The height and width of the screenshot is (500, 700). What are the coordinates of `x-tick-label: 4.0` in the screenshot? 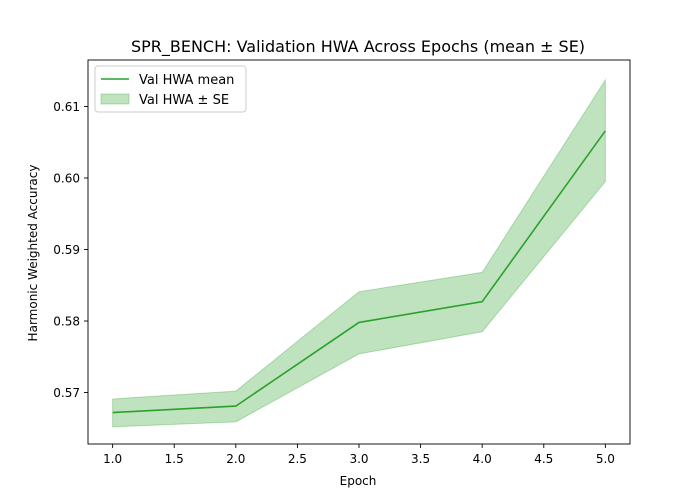 It's located at (482, 459).